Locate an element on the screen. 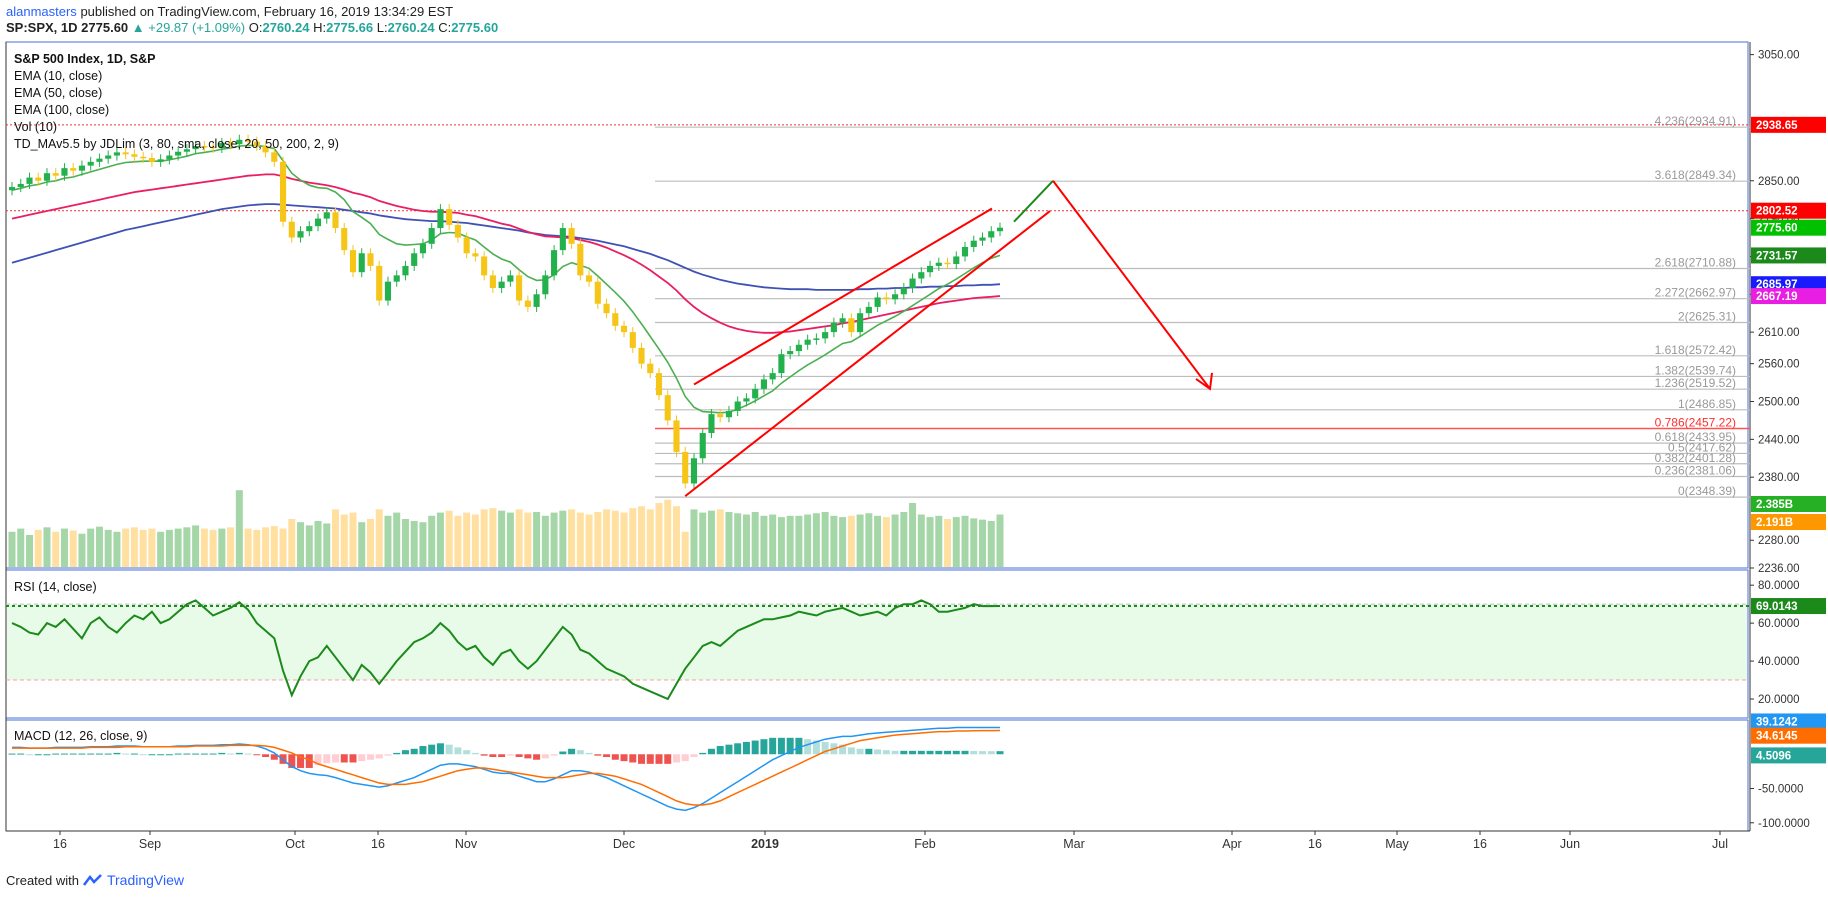 This screenshot has width=1828, height=898. legend-ema100: EMA (100, close) is located at coordinates (62, 110).